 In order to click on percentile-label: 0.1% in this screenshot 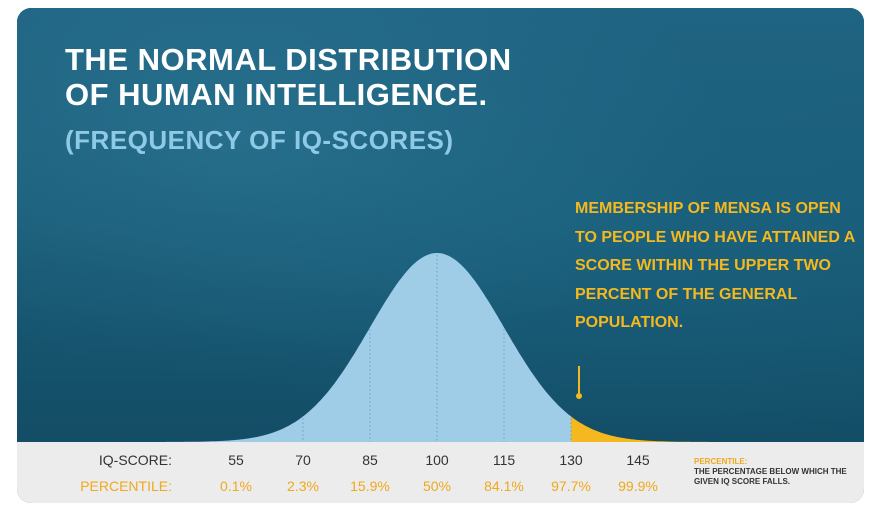, I will do `click(236, 486)`.